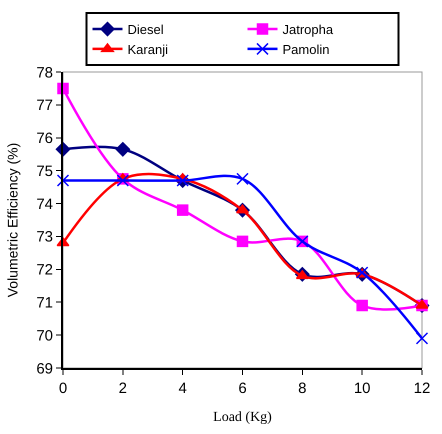  Describe the element at coordinates (44, 139) in the screenshot. I see `y-tick-label: 76` at that location.